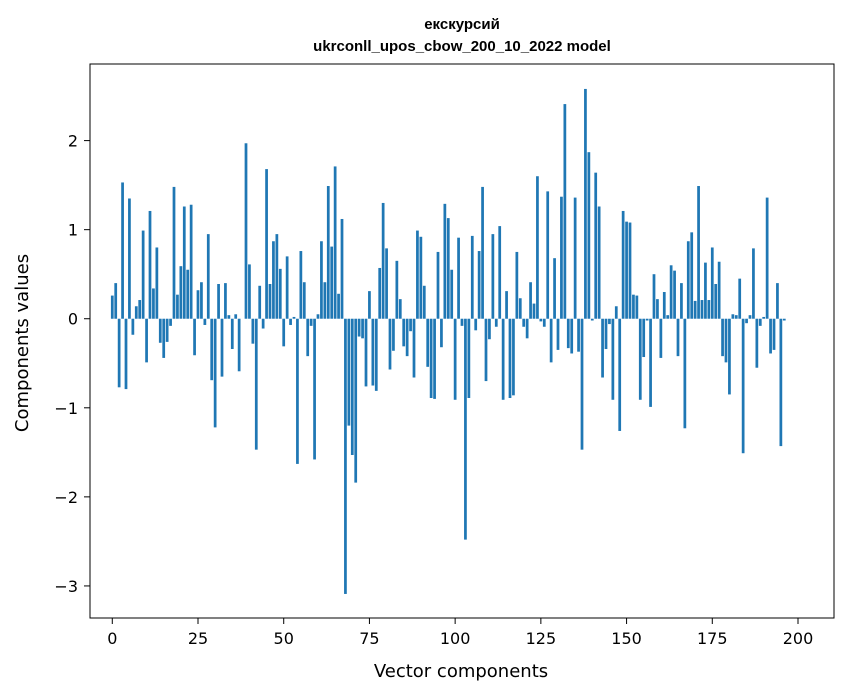 This screenshot has height=696, width=847. I want to click on x-tick-label: 175, so click(712, 638).